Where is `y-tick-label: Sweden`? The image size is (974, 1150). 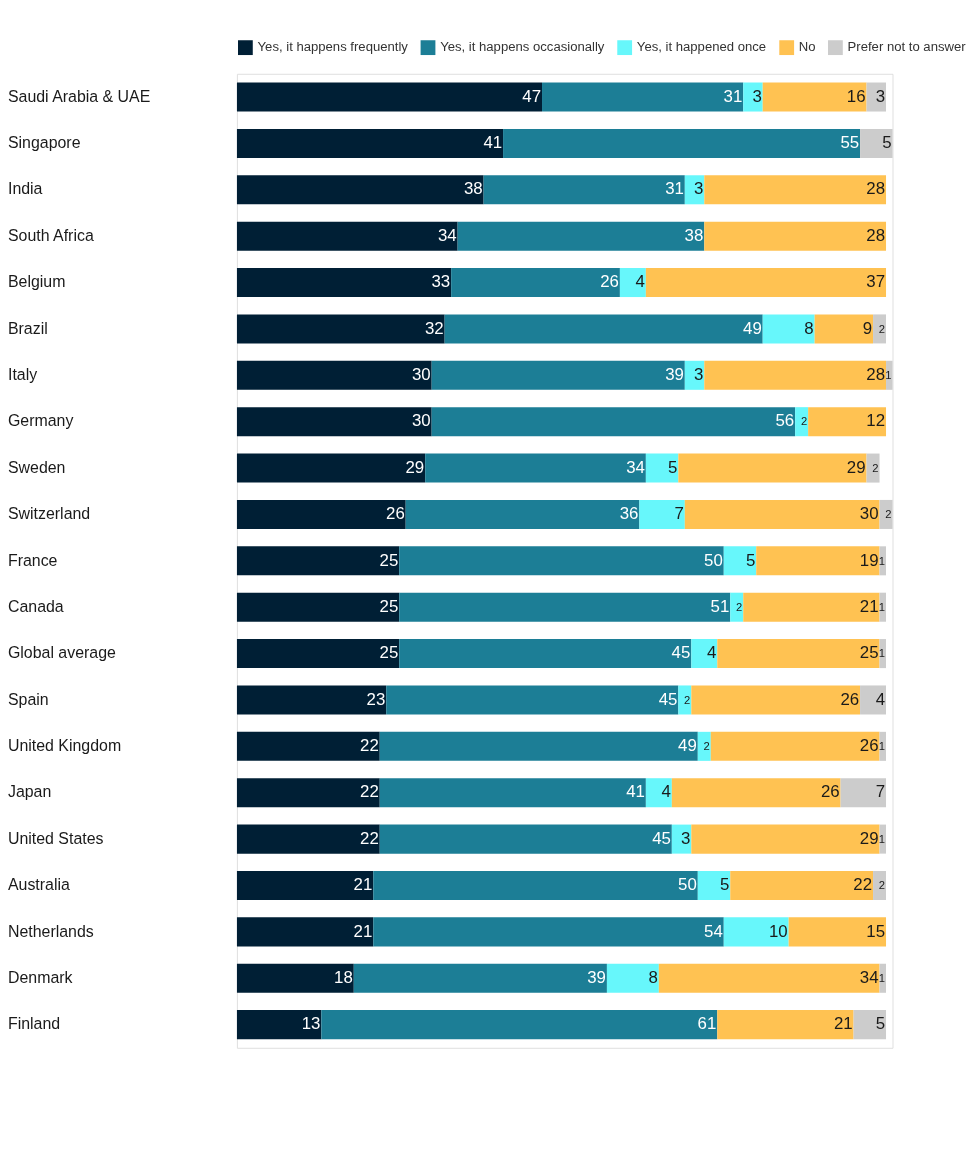 y-tick-label: Sweden is located at coordinates (36, 467).